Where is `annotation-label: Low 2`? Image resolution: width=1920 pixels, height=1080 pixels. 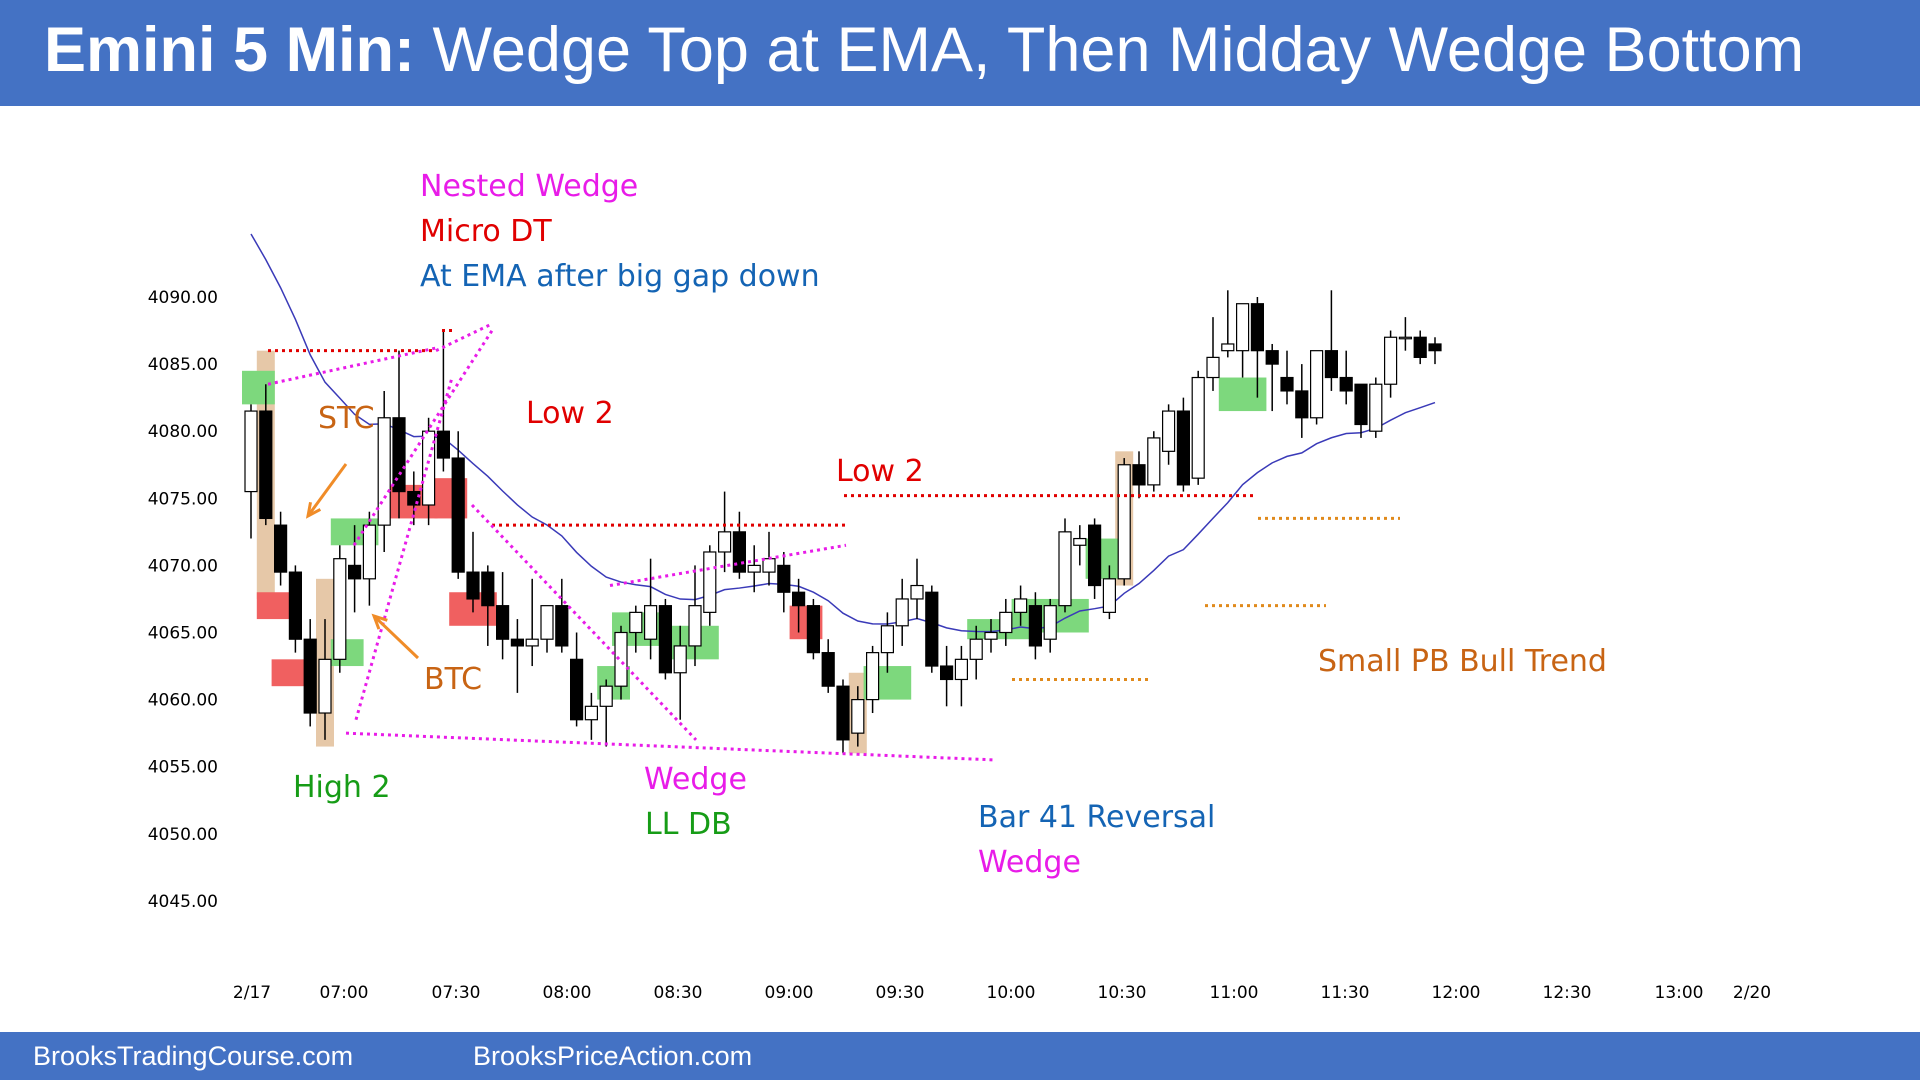 annotation-label: Low 2 is located at coordinates (570, 413).